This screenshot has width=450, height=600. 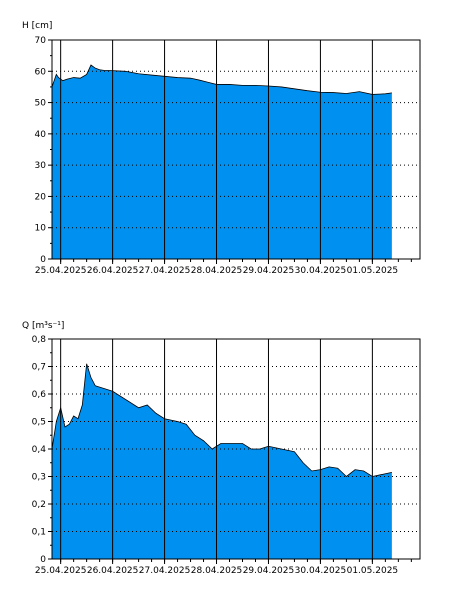 What do you see at coordinates (39, 423) in the screenshot?
I see `y-tick-label: 0,5` at bounding box center [39, 423].